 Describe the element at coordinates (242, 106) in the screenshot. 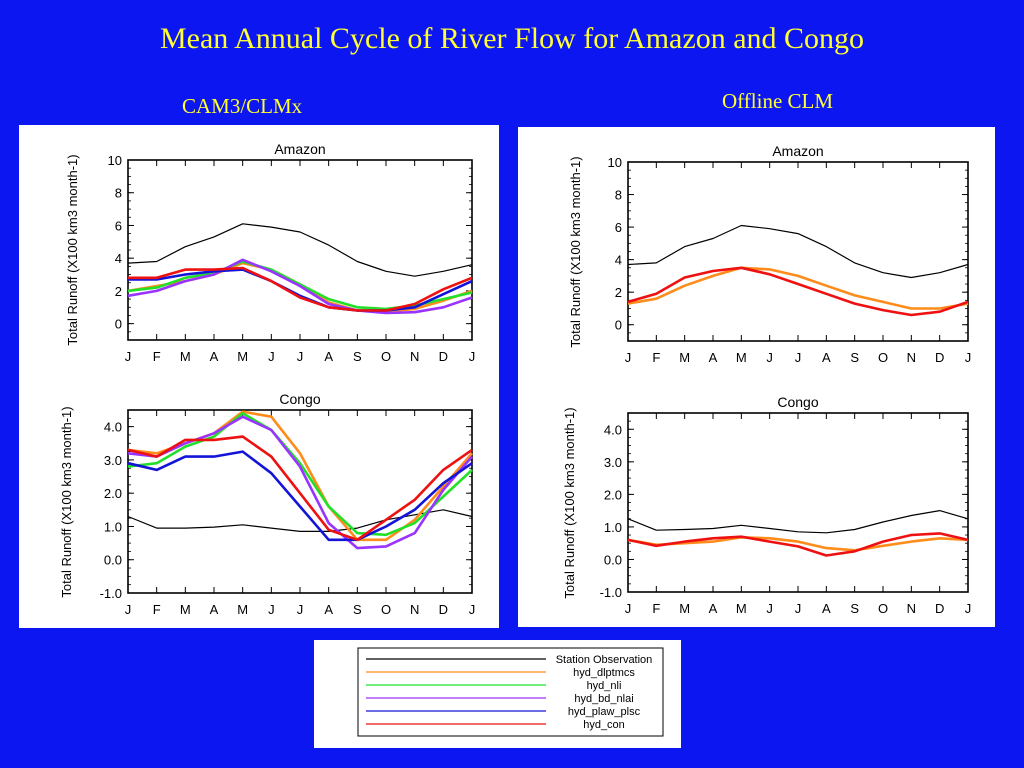

I see `left-panel-heading: CAM3/CLMx` at that location.